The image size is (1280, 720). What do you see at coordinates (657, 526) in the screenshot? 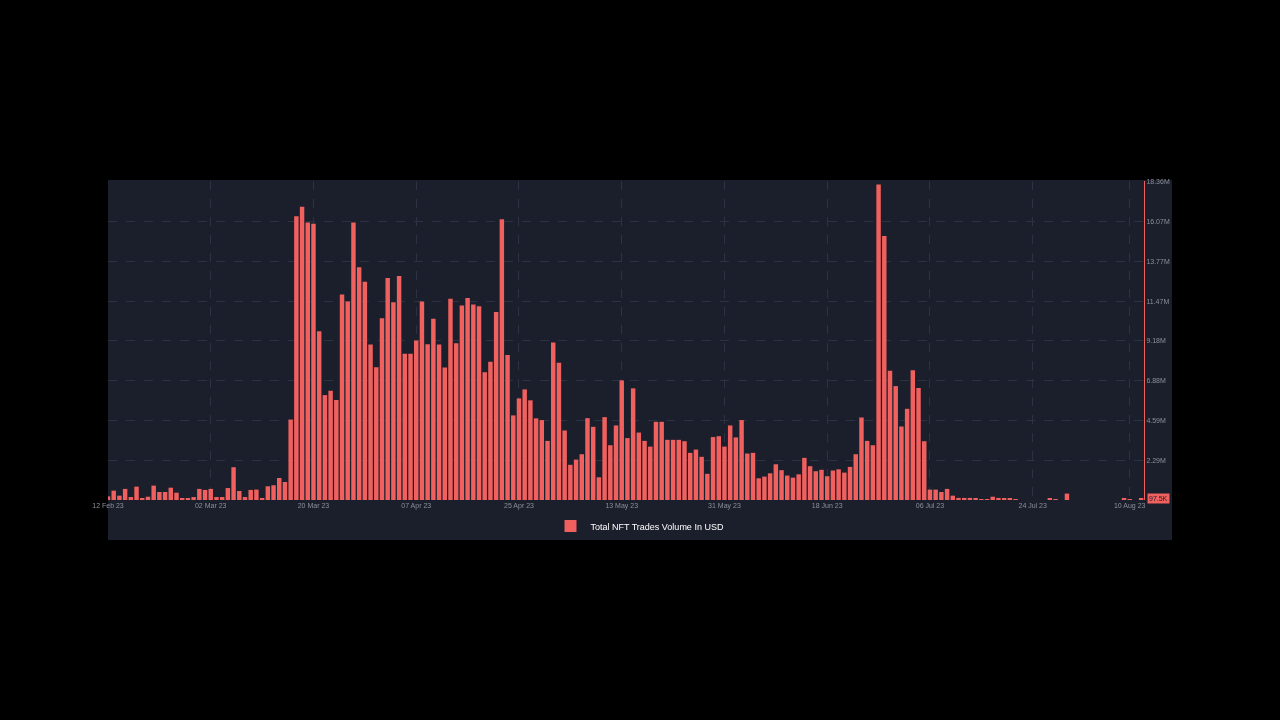
I see `legend-label: Total NFT Trades Volume In USD` at bounding box center [657, 526].